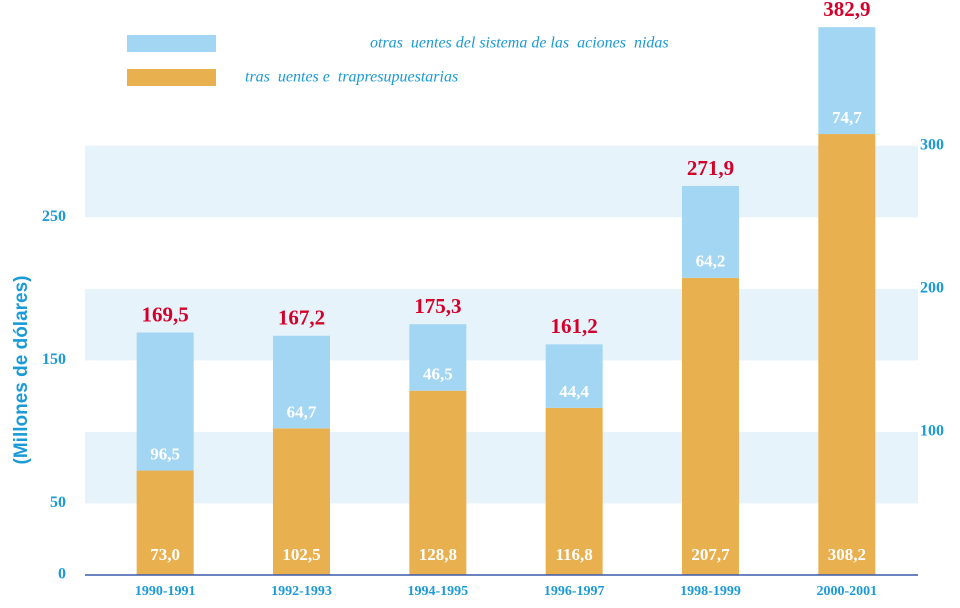 The image size is (960, 608). I want to click on segment-label: 207,7, so click(710, 554).